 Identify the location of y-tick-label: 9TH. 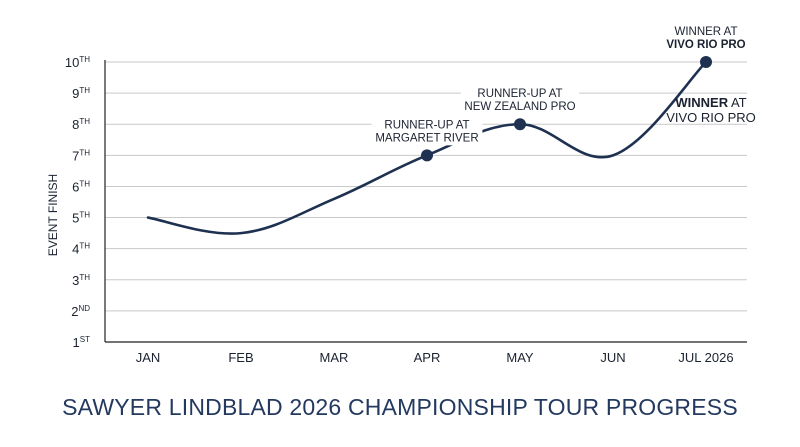
(81, 93).